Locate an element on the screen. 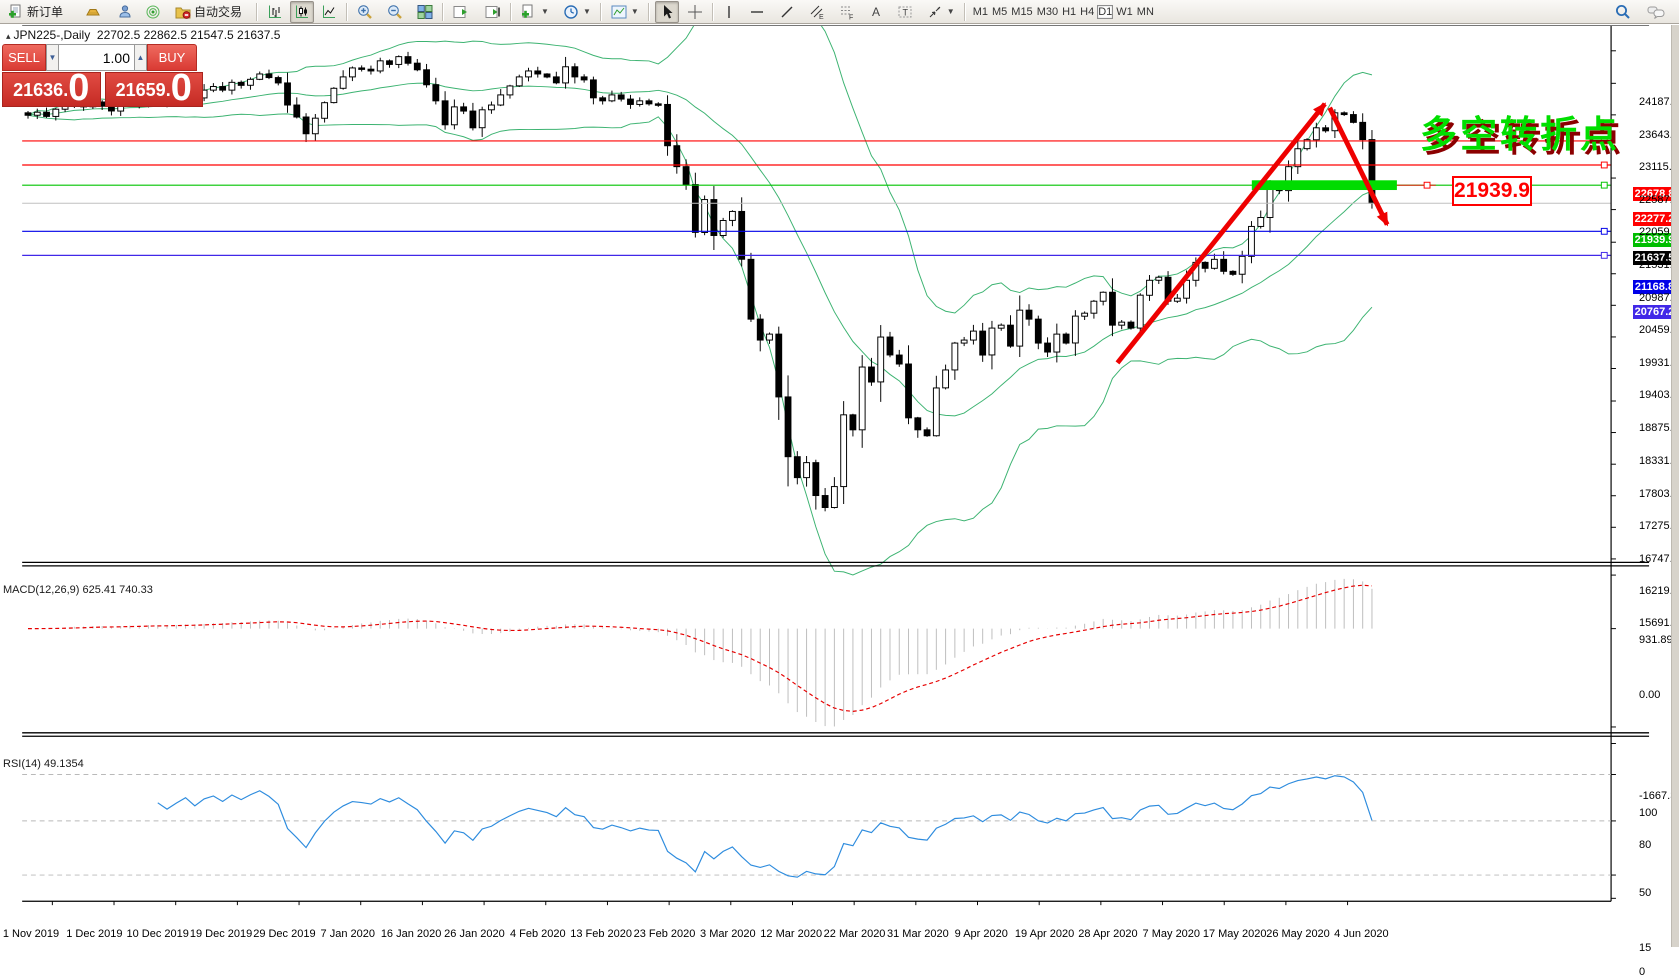 The width and height of the screenshot is (1679, 978). market-watch-button is located at coordinates (93, 12).